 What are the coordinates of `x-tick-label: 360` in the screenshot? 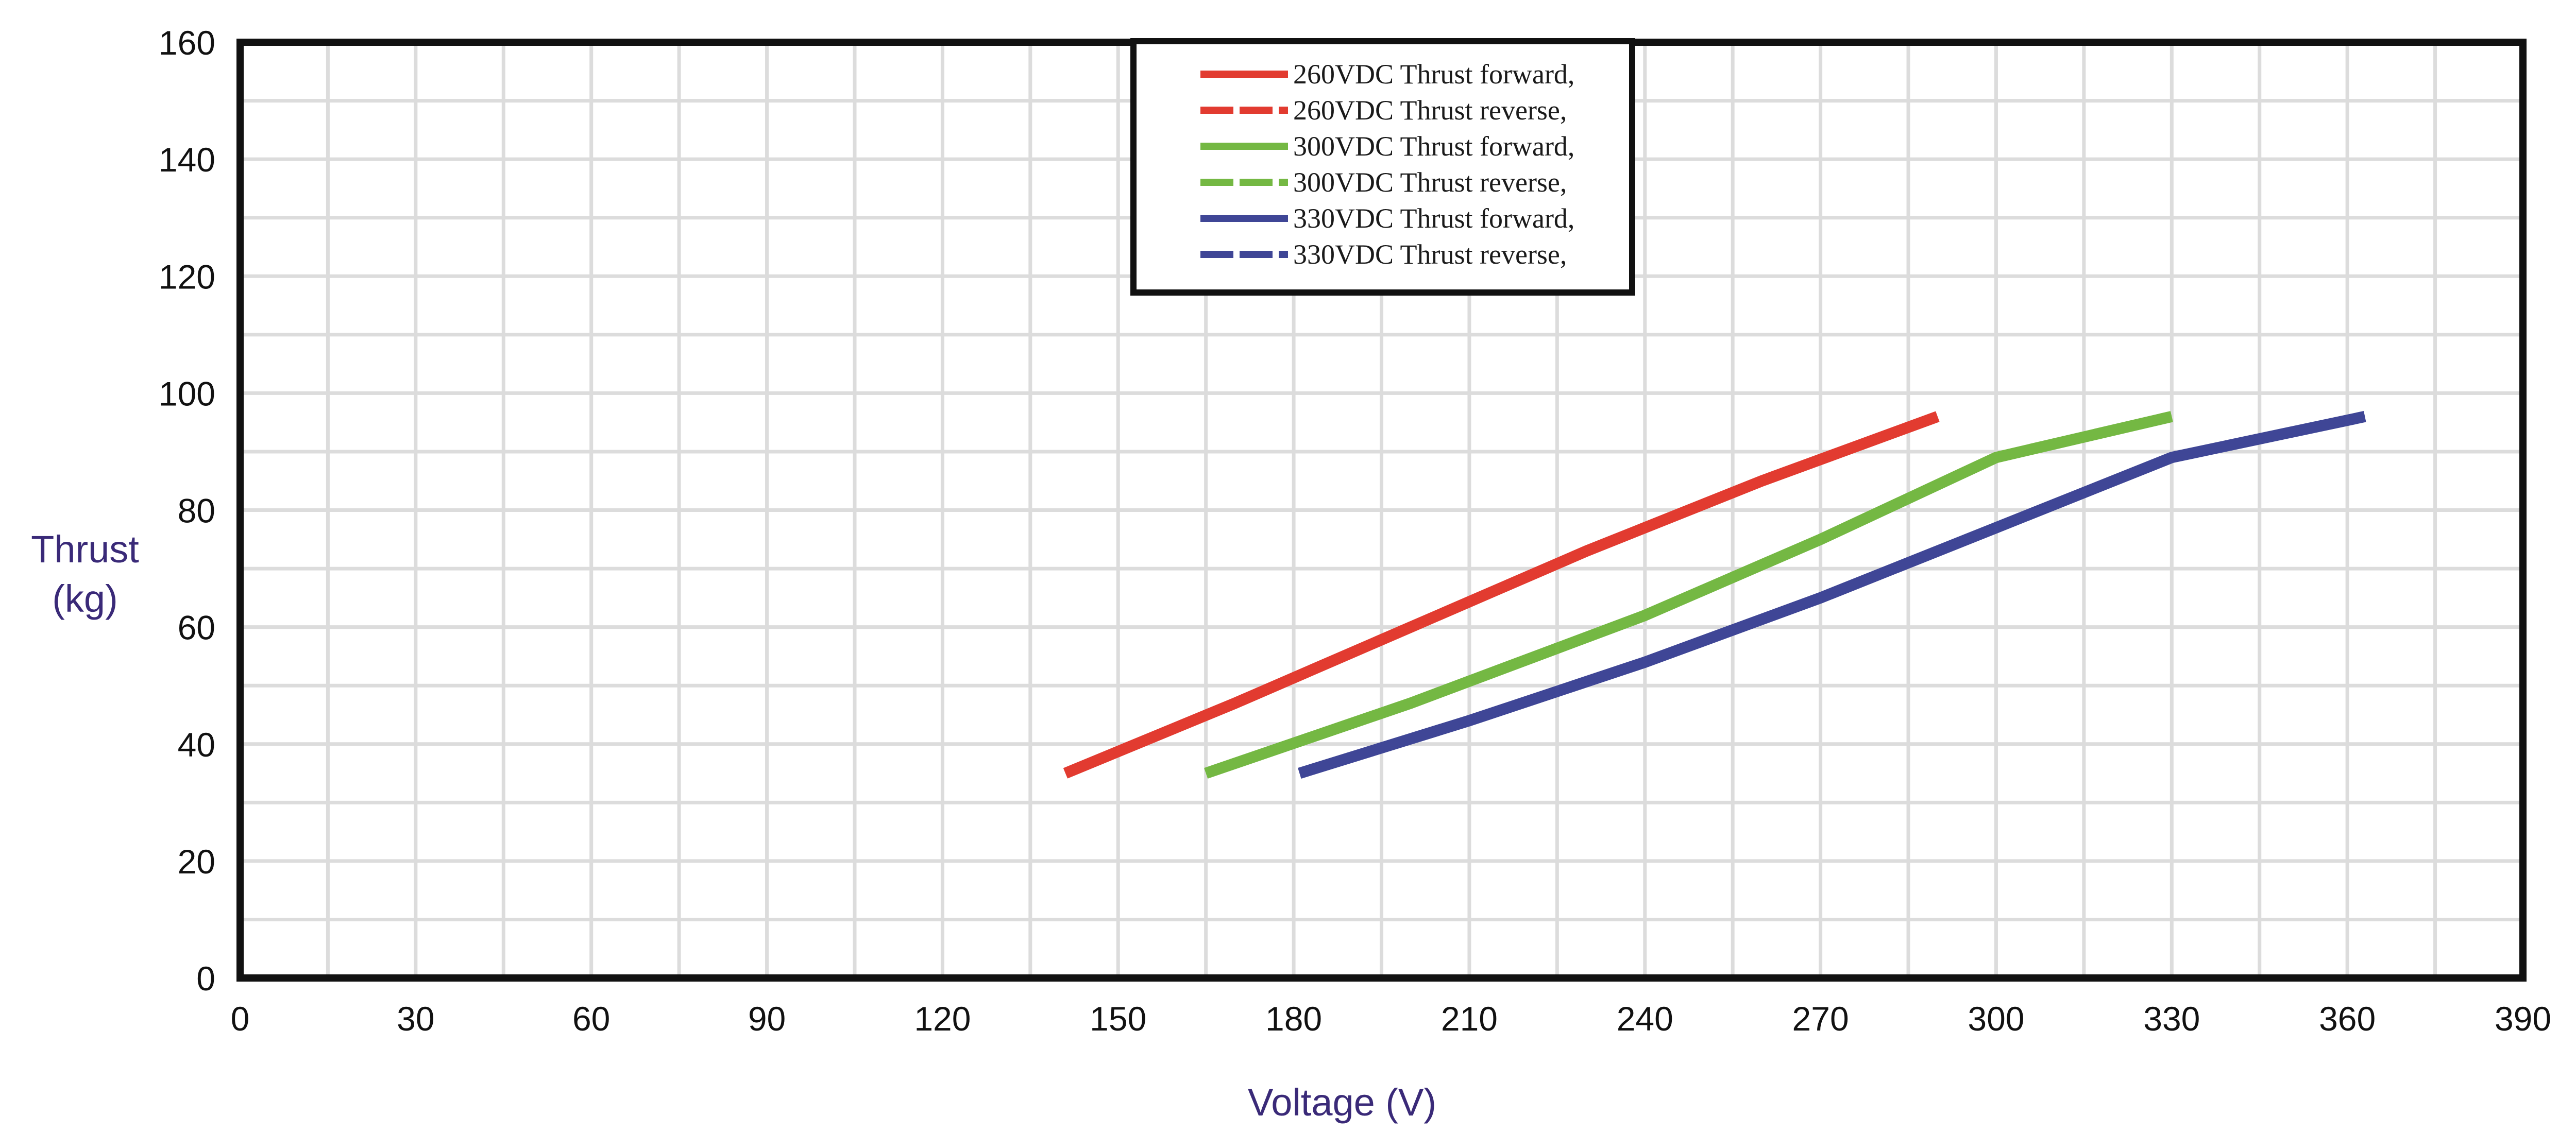 It's located at (2347, 1019).